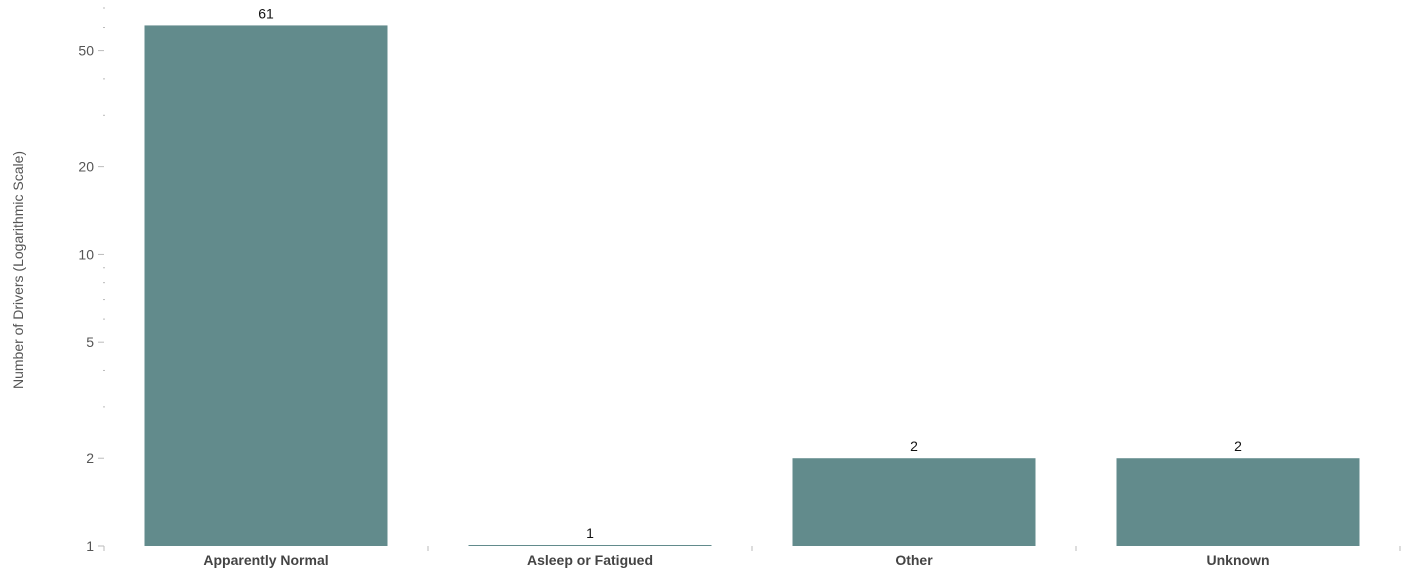 This screenshot has height=571, width=1405. Describe the element at coordinates (590, 560) in the screenshot. I see `x-tick-label: Asleep or Fatigued` at that location.